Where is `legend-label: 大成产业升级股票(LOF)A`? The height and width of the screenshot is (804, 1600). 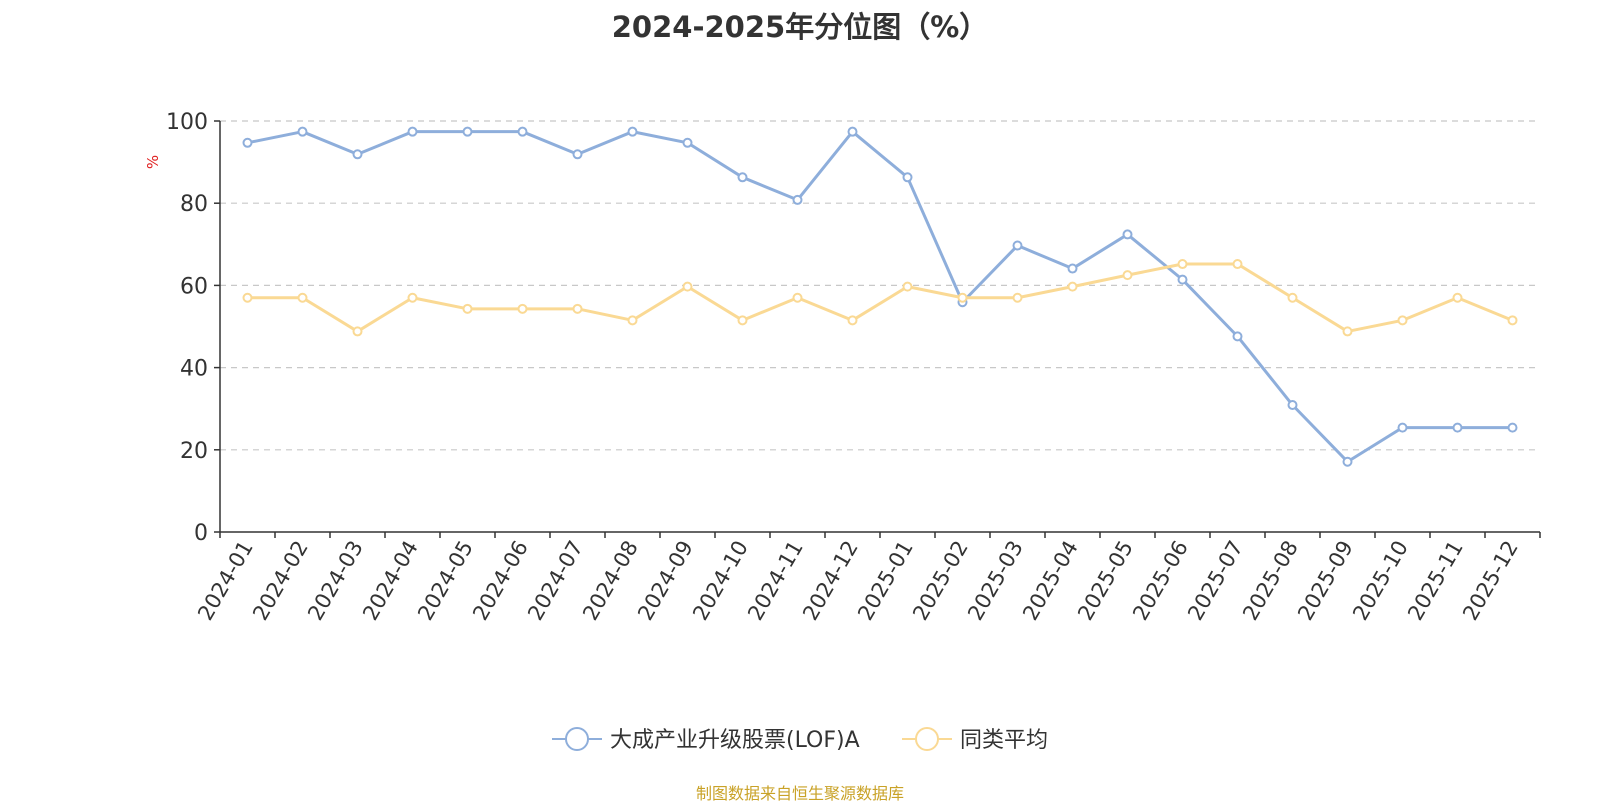 legend-label: 大成产业升级股票(LOF)A is located at coordinates (735, 740).